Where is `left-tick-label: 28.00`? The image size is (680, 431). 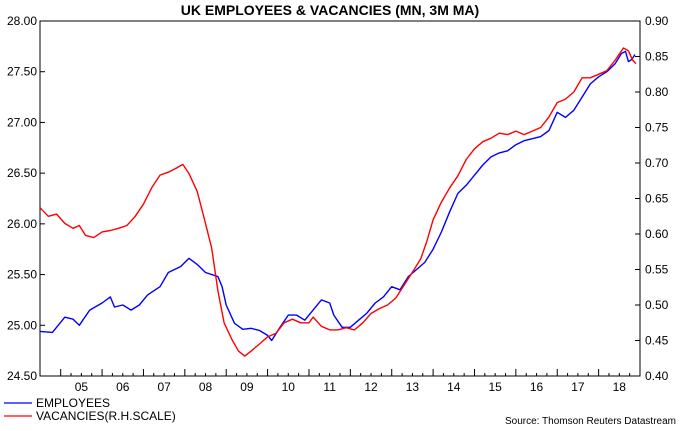
left-tick-label: 28.00 is located at coordinates (22, 21).